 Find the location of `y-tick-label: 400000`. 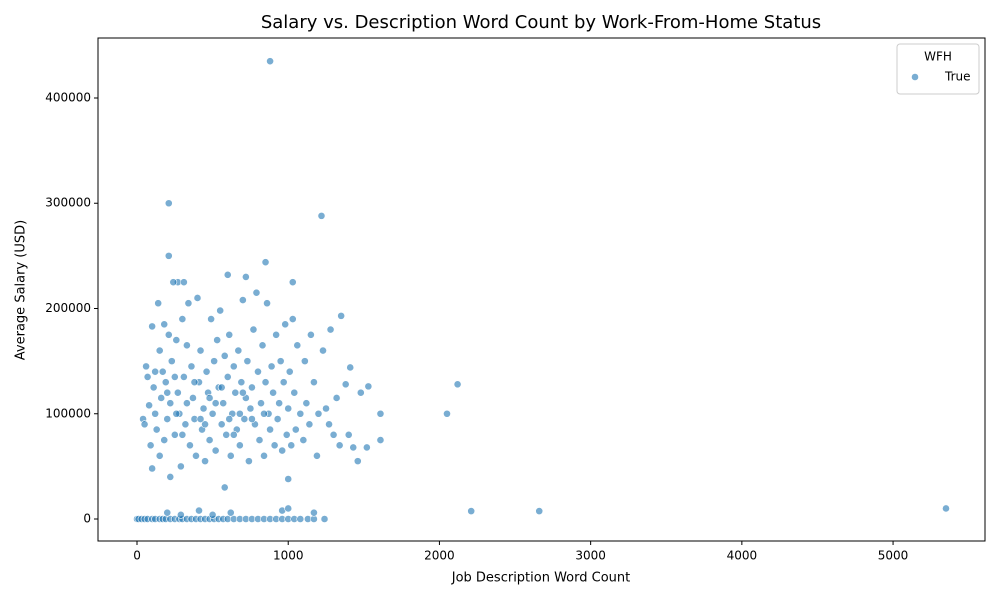

y-tick-label: 400000 is located at coordinates (68, 97).